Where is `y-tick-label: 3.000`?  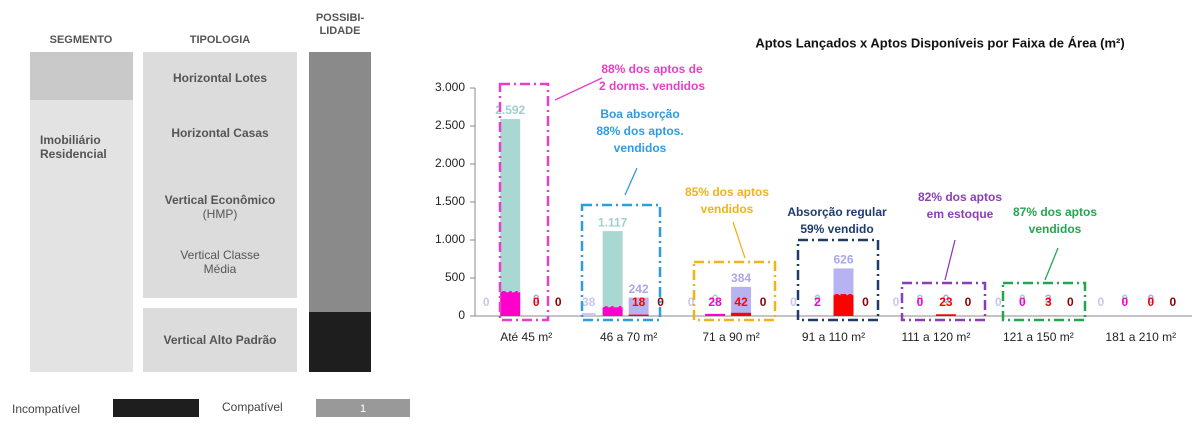 y-tick-label: 3.000 is located at coordinates (450, 87).